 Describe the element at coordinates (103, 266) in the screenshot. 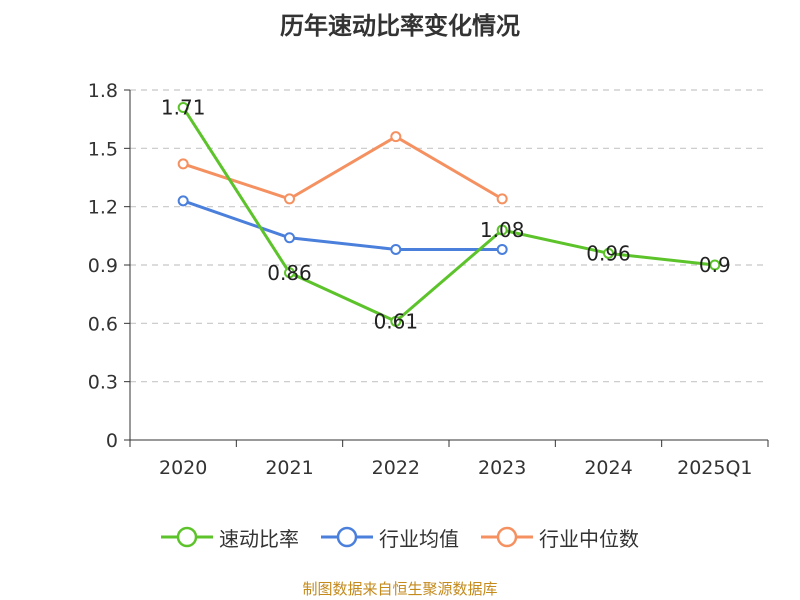

I see `y-tick-label: 0.9` at that location.